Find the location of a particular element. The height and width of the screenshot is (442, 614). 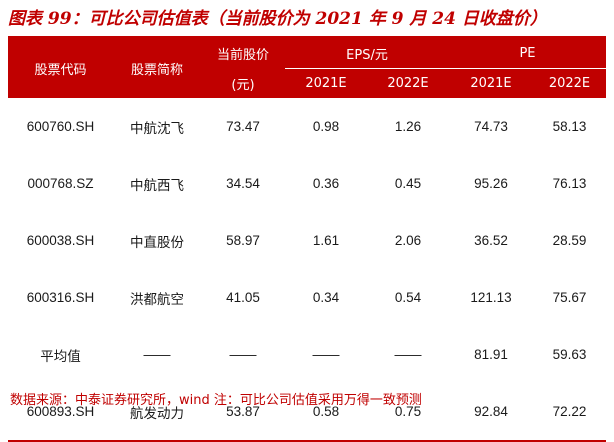

header-price: 当前股价 is located at coordinates (243, 53).